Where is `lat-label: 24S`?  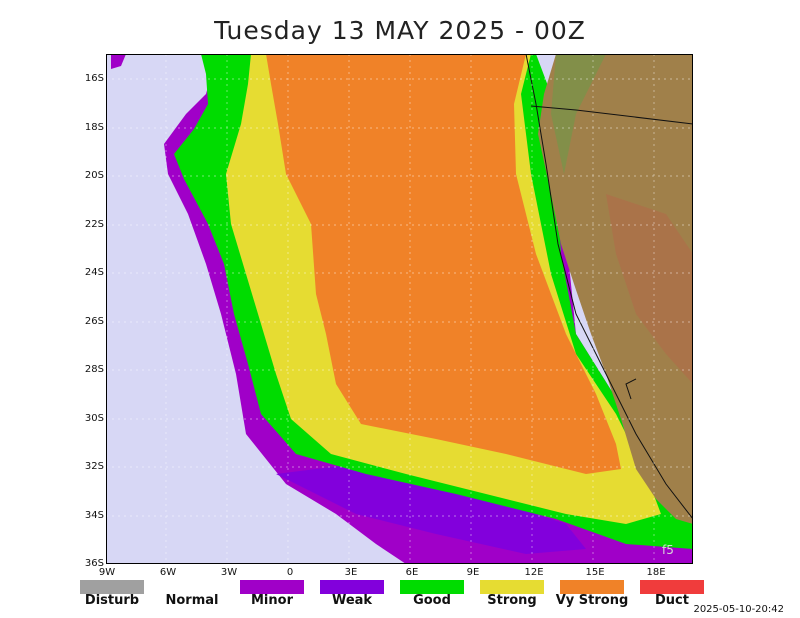 lat-label: 24S is located at coordinates (94, 272).